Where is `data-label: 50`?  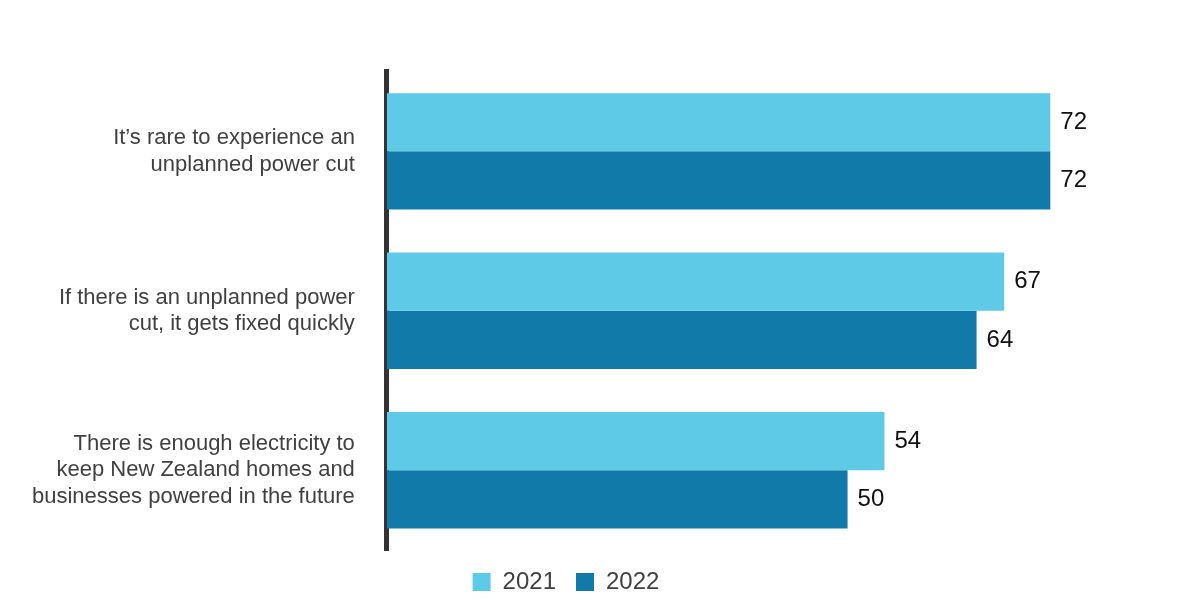
data-label: 50 is located at coordinates (871, 497).